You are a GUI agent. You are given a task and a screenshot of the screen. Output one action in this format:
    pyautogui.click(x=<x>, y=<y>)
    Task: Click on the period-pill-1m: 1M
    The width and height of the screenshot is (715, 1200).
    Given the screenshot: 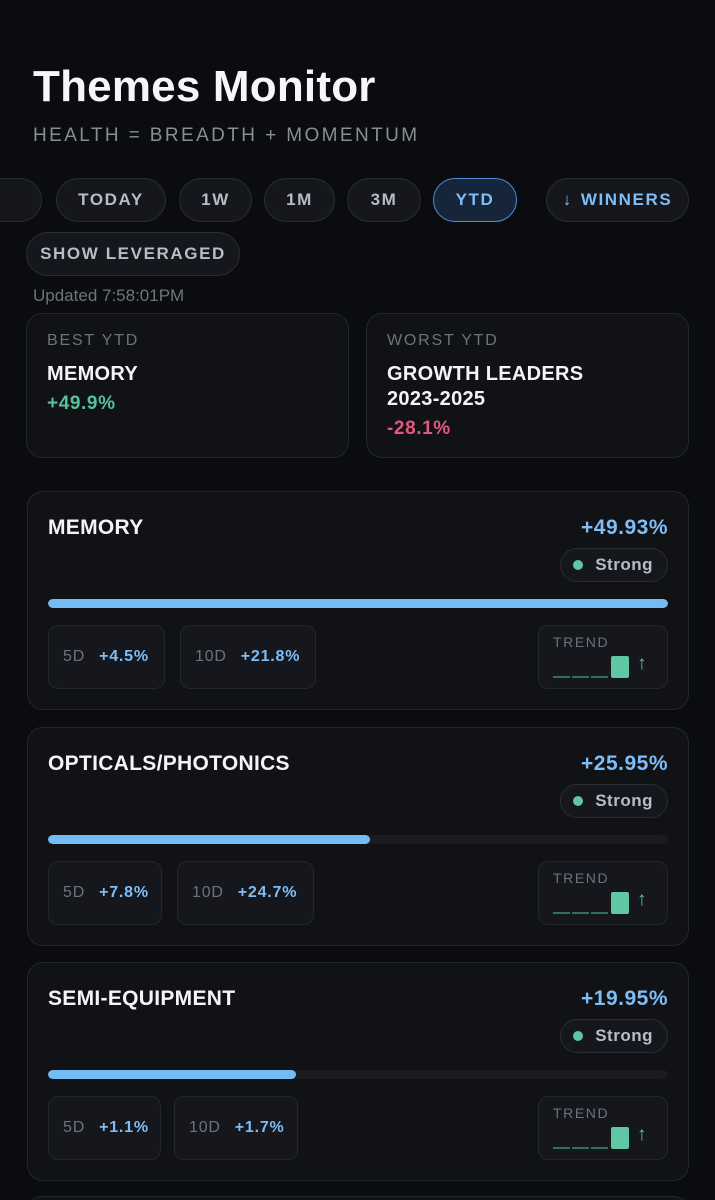 What is the action you would take?
    pyautogui.click(x=299, y=200)
    